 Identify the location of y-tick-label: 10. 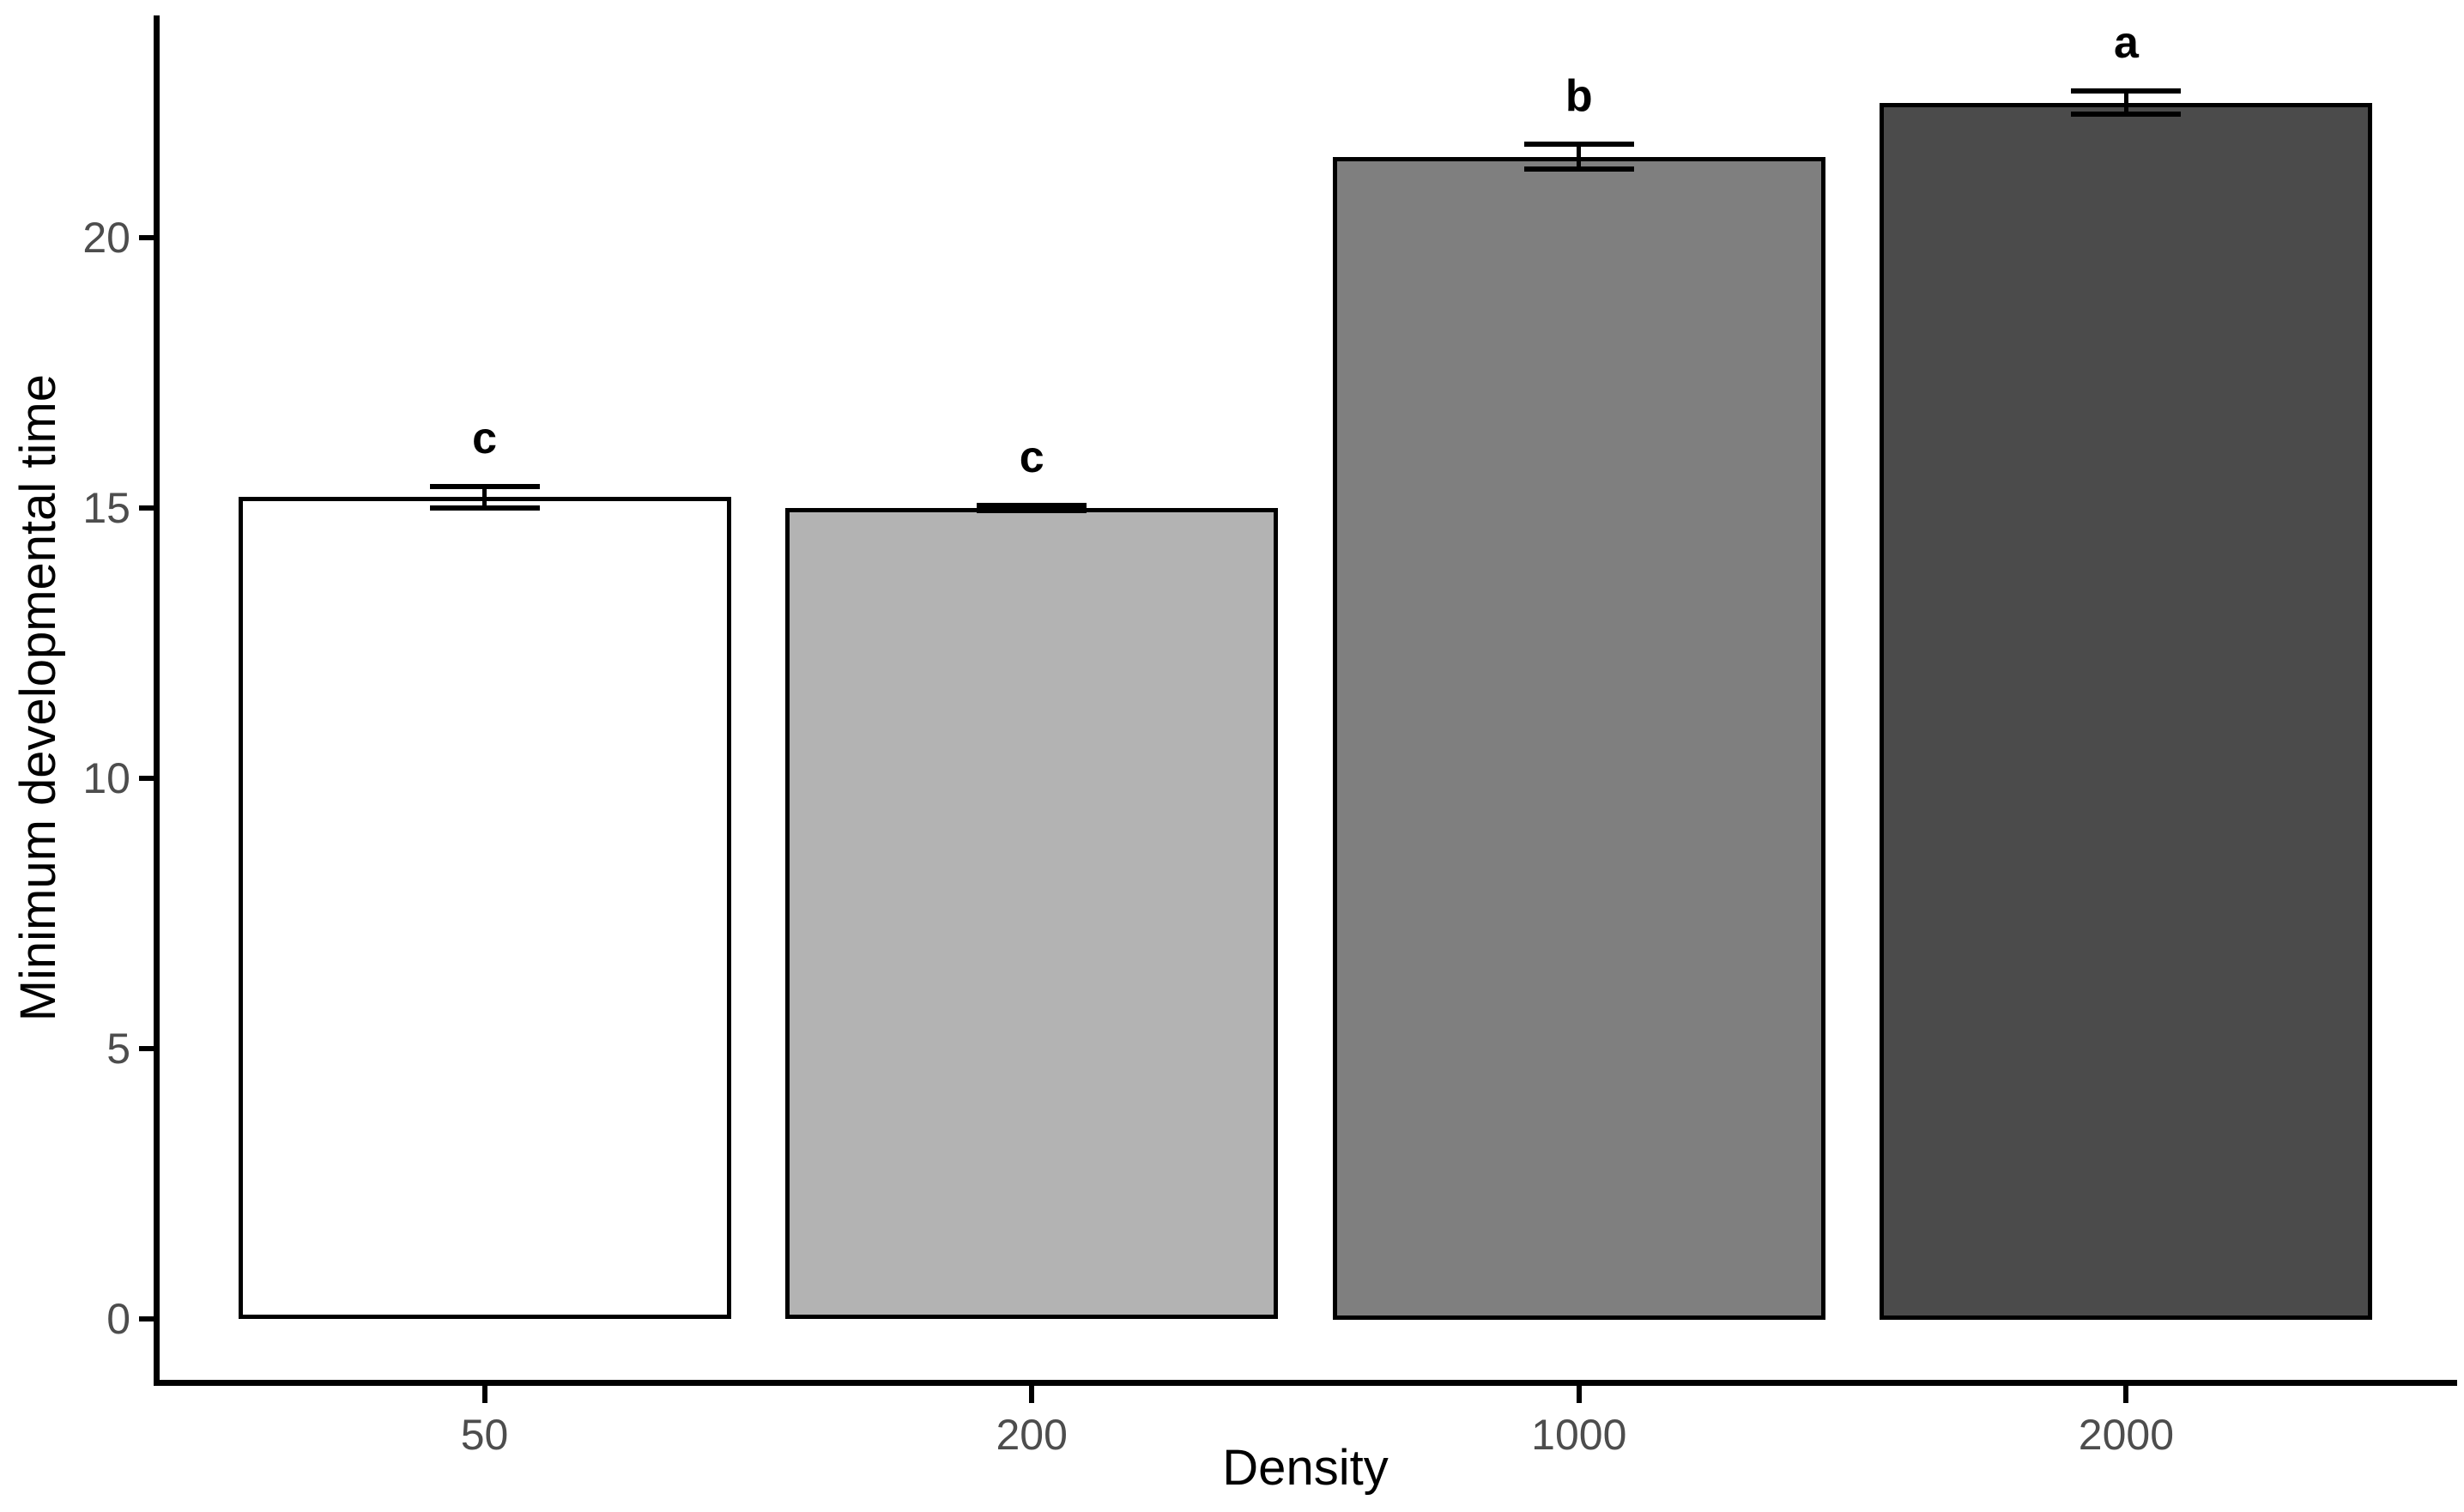
(106, 778).